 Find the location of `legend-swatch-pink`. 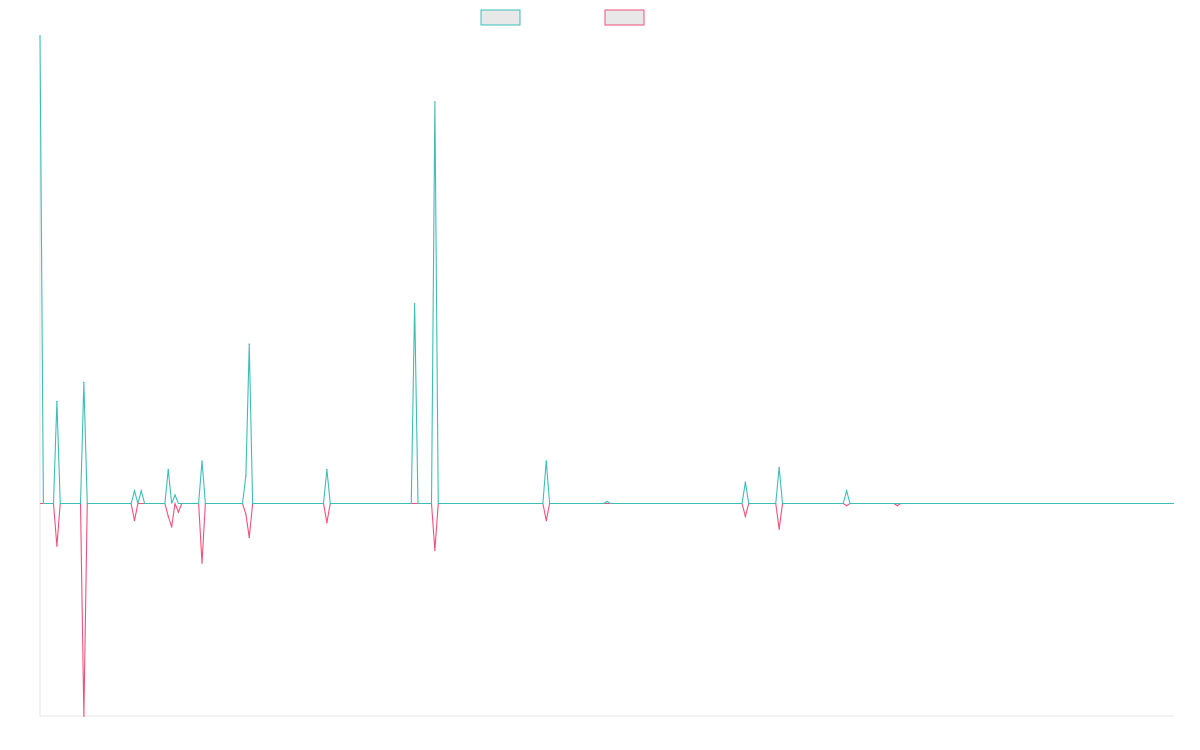

legend-swatch-pink is located at coordinates (624, 17).